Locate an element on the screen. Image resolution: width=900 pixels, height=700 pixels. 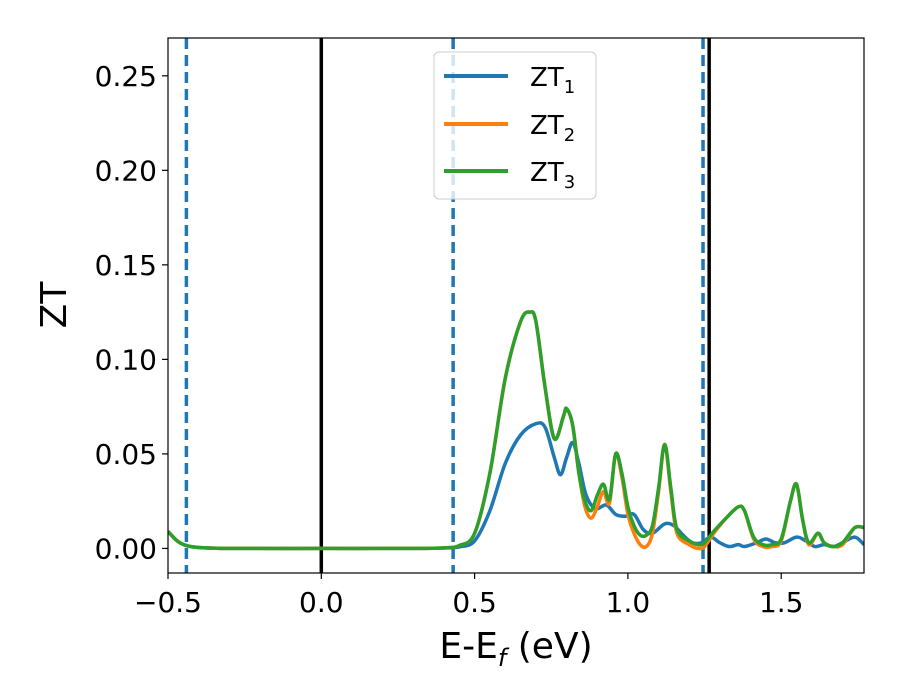
y-tick-label: 0.25 is located at coordinates (126, 76).